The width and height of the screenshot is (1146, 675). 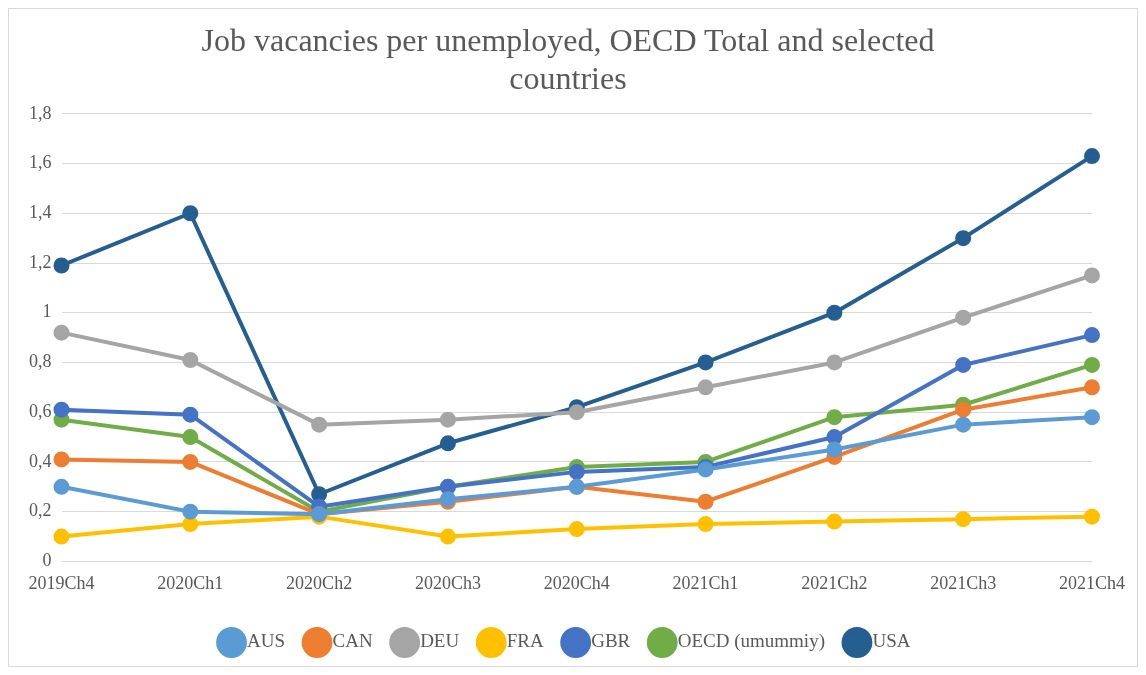 I want to click on legend-label: DEU, so click(x=440, y=641).